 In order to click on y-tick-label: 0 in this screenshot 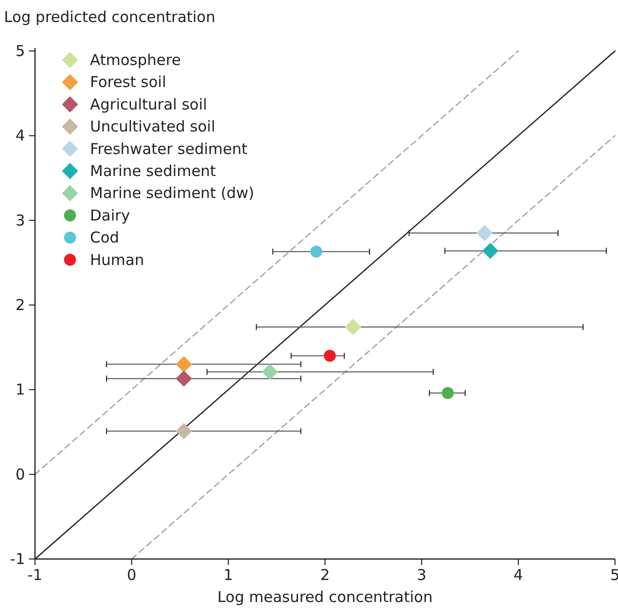, I will do `click(20, 474)`.